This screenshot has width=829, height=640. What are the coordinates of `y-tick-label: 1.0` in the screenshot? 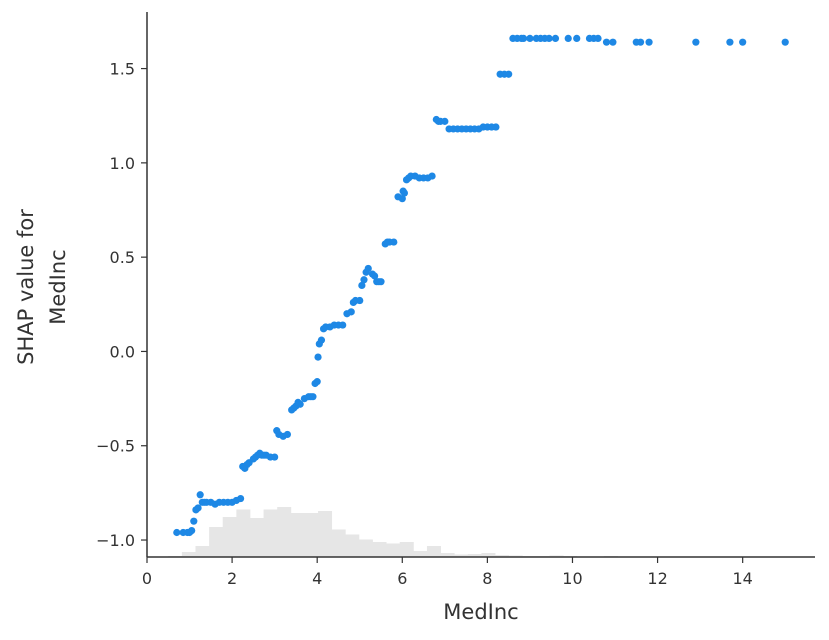 It's located at (122, 163).